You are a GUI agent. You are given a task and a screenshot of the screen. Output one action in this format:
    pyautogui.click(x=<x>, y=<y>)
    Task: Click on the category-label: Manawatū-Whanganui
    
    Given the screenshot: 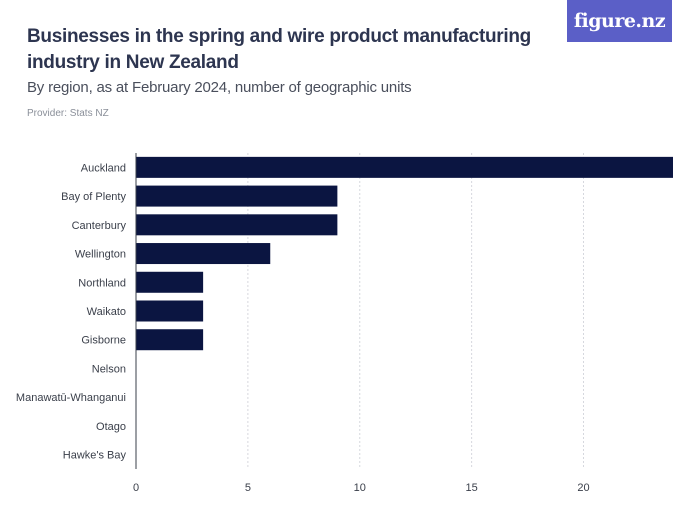 What is the action you would take?
    pyautogui.click(x=71, y=398)
    